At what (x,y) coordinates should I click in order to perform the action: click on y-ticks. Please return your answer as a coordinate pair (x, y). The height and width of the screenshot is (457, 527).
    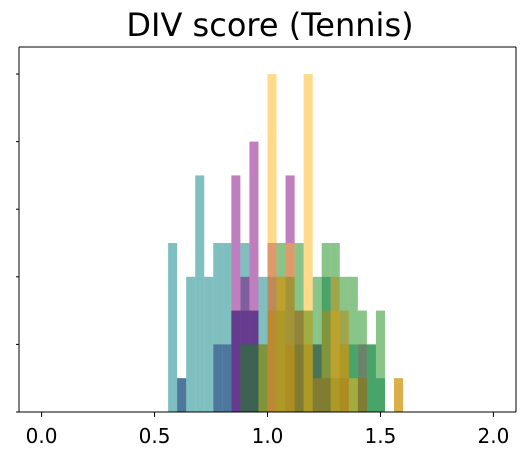
    Looking at the image, I should click on (17, 243).